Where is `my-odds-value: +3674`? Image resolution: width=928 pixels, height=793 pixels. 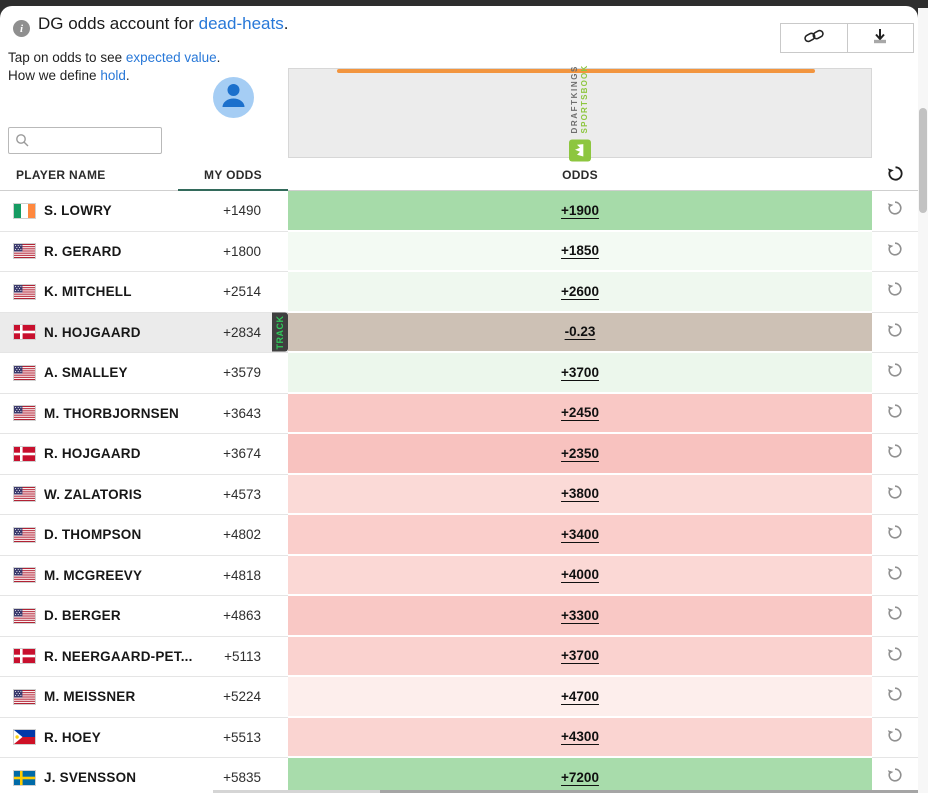
my-odds-value: +3674 is located at coordinates (242, 454).